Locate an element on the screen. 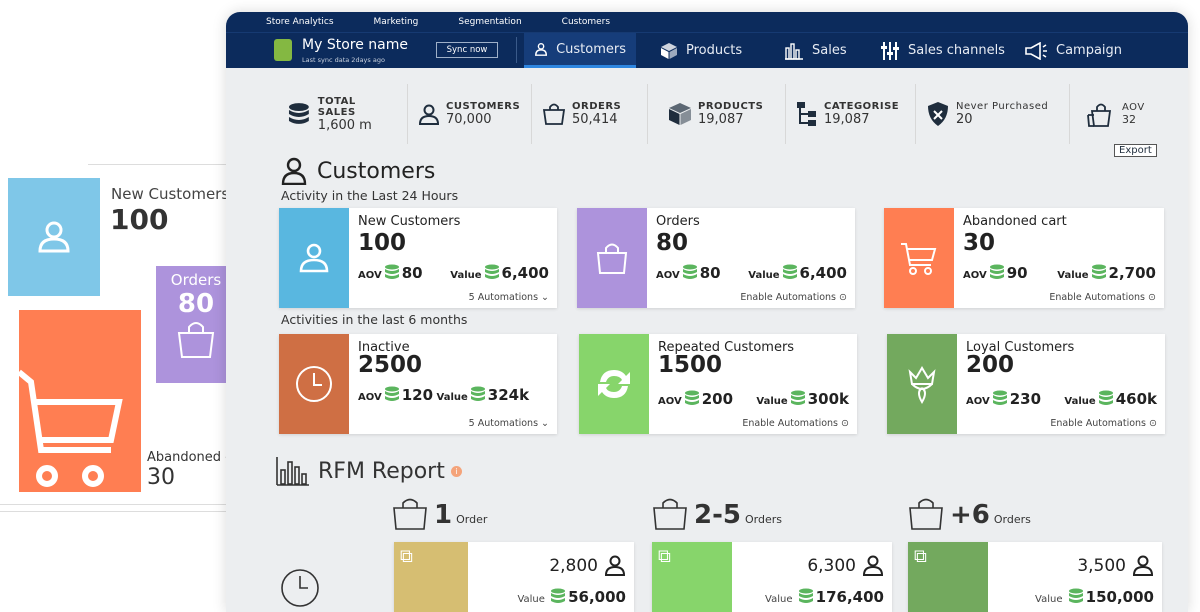  stat-categorise: CATEGORISE 19,087 is located at coordinates (851, 114).